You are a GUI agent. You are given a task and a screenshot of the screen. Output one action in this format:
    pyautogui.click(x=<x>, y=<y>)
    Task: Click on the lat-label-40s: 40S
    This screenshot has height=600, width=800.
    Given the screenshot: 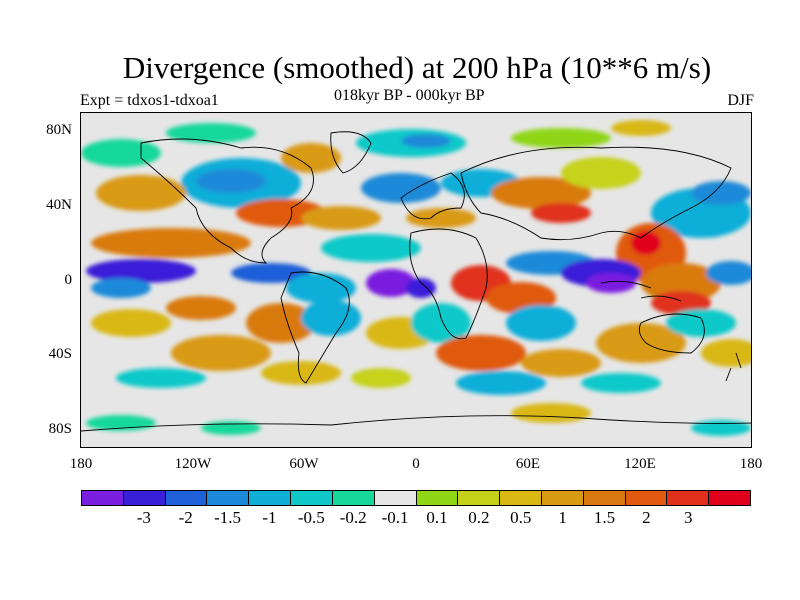 What is the action you would take?
    pyautogui.click(x=60, y=354)
    